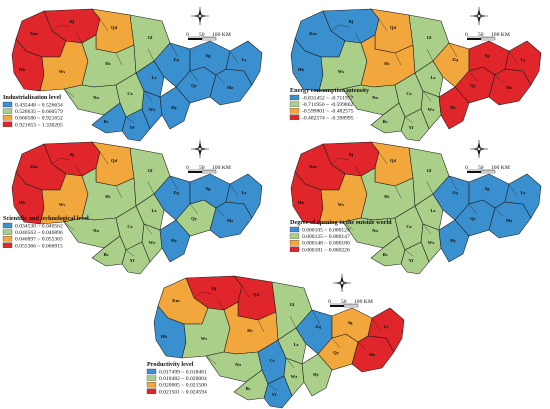 The image size is (550, 409). Describe the element at coordinates (39, 246) in the screenshot. I see `legend-range: 0.055366 ~ 0.066915` at that location.